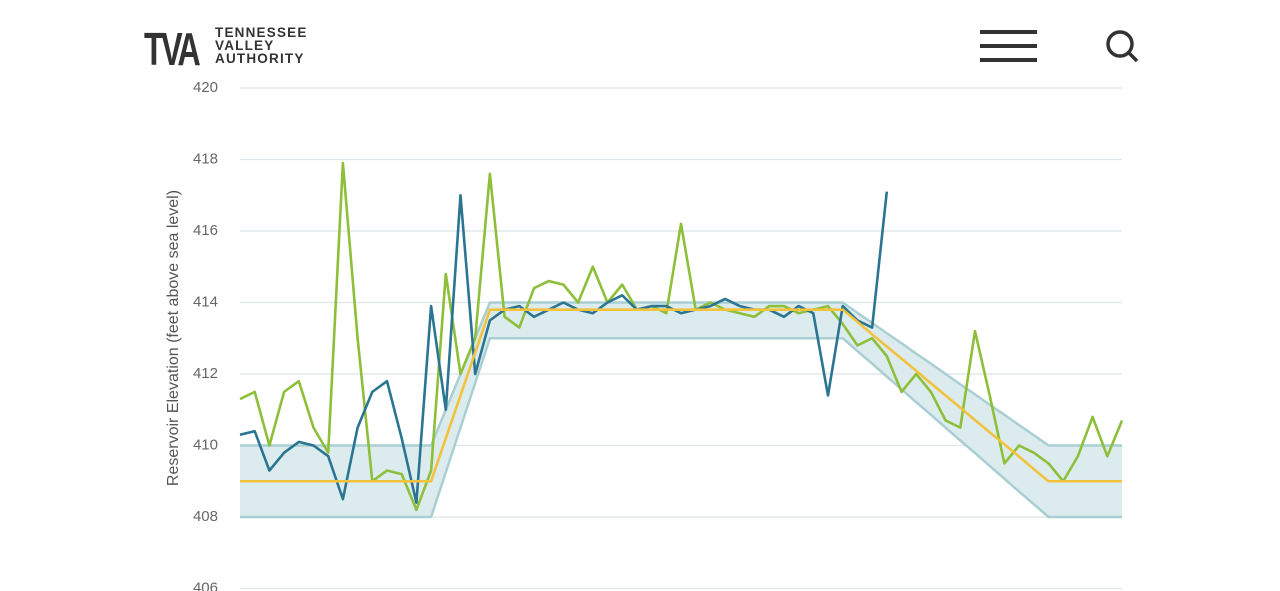 The height and width of the screenshot is (591, 1280). Describe the element at coordinates (261, 32) in the screenshot. I see `org-name: TENNESSEE` at that location.